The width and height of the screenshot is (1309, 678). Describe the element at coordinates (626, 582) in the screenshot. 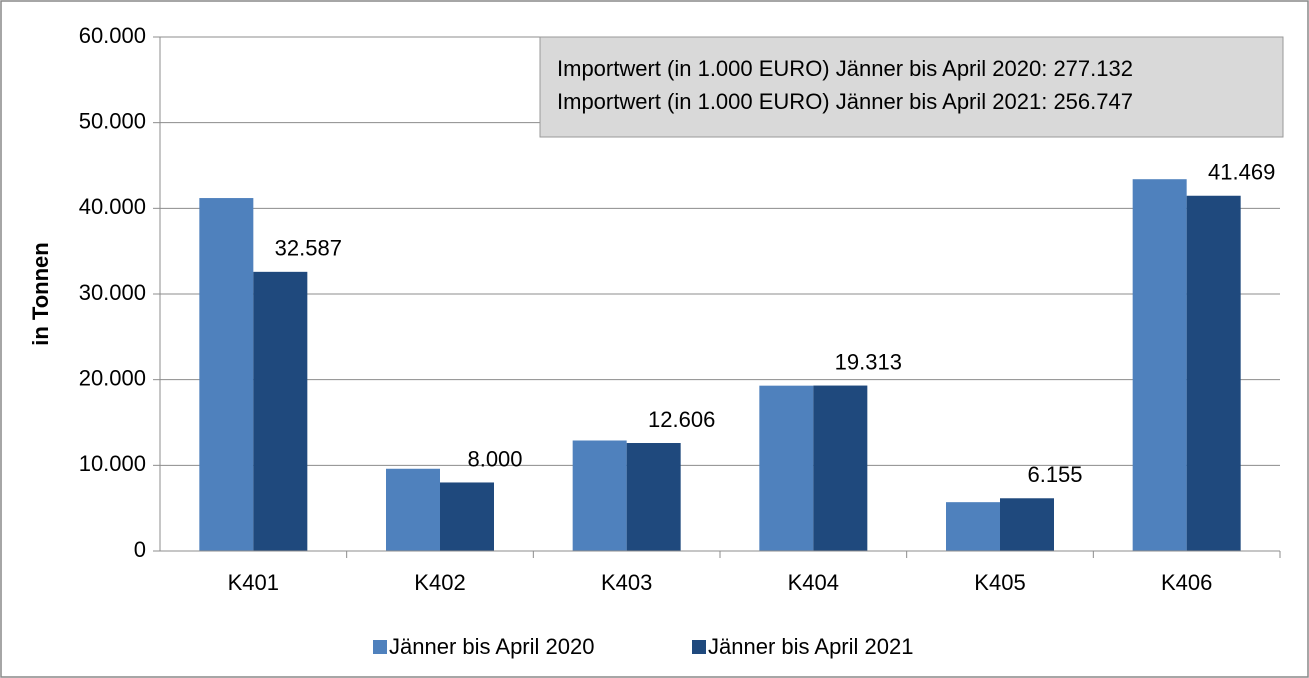

I see `x-tick-label: K403` at that location.